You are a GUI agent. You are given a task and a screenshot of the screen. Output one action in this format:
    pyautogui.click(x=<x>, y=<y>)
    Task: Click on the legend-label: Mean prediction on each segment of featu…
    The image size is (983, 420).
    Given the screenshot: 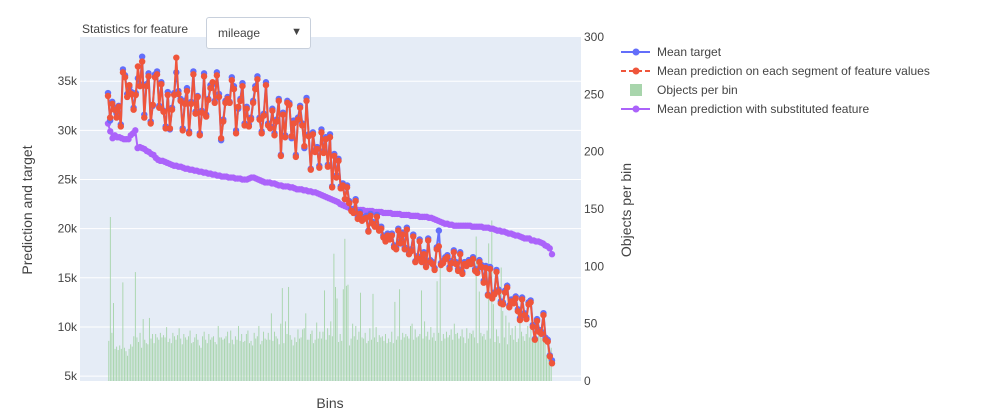 What is the action you would take?
    pyautogui.click(x=793, y=71)
    